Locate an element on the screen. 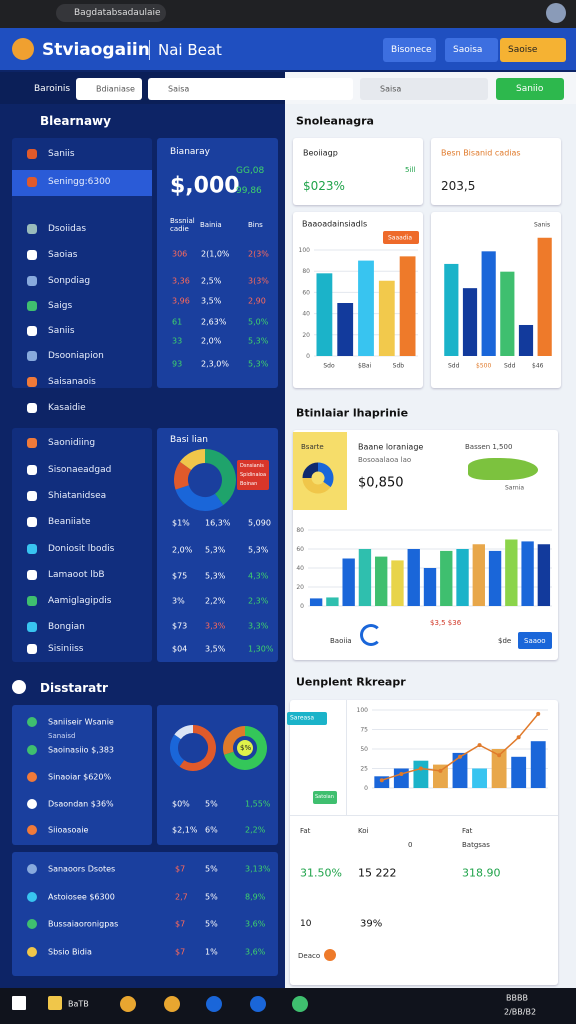 The width and height of the screenshot is (576, 1024). taskbar-app is located at coordinates (55, 1003).